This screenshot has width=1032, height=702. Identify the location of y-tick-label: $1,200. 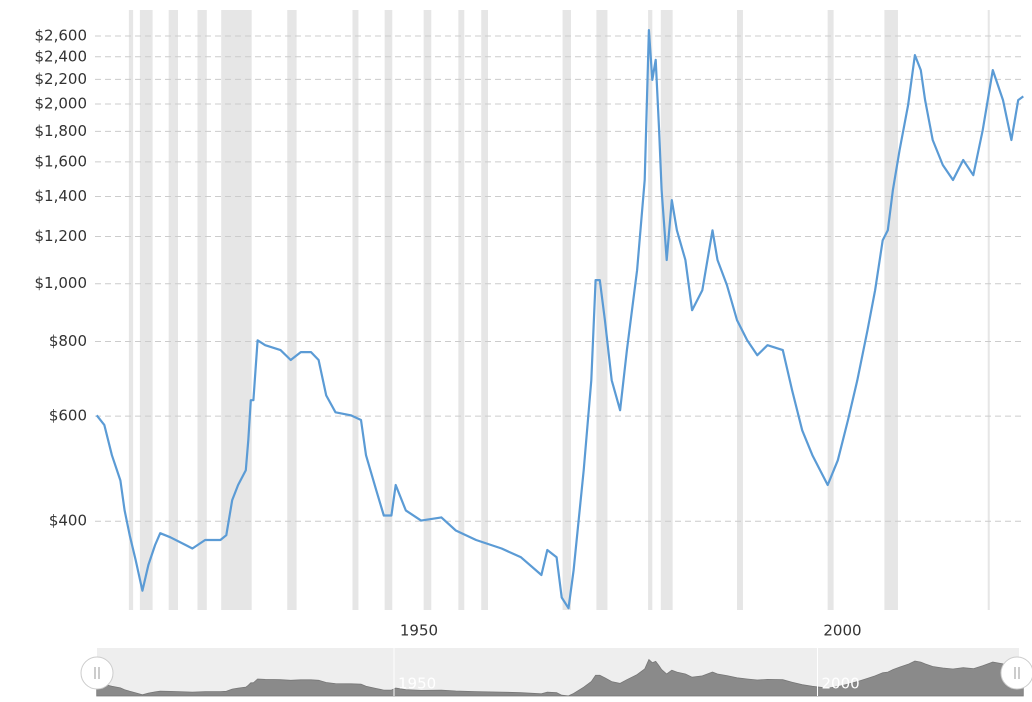
(61, 236).